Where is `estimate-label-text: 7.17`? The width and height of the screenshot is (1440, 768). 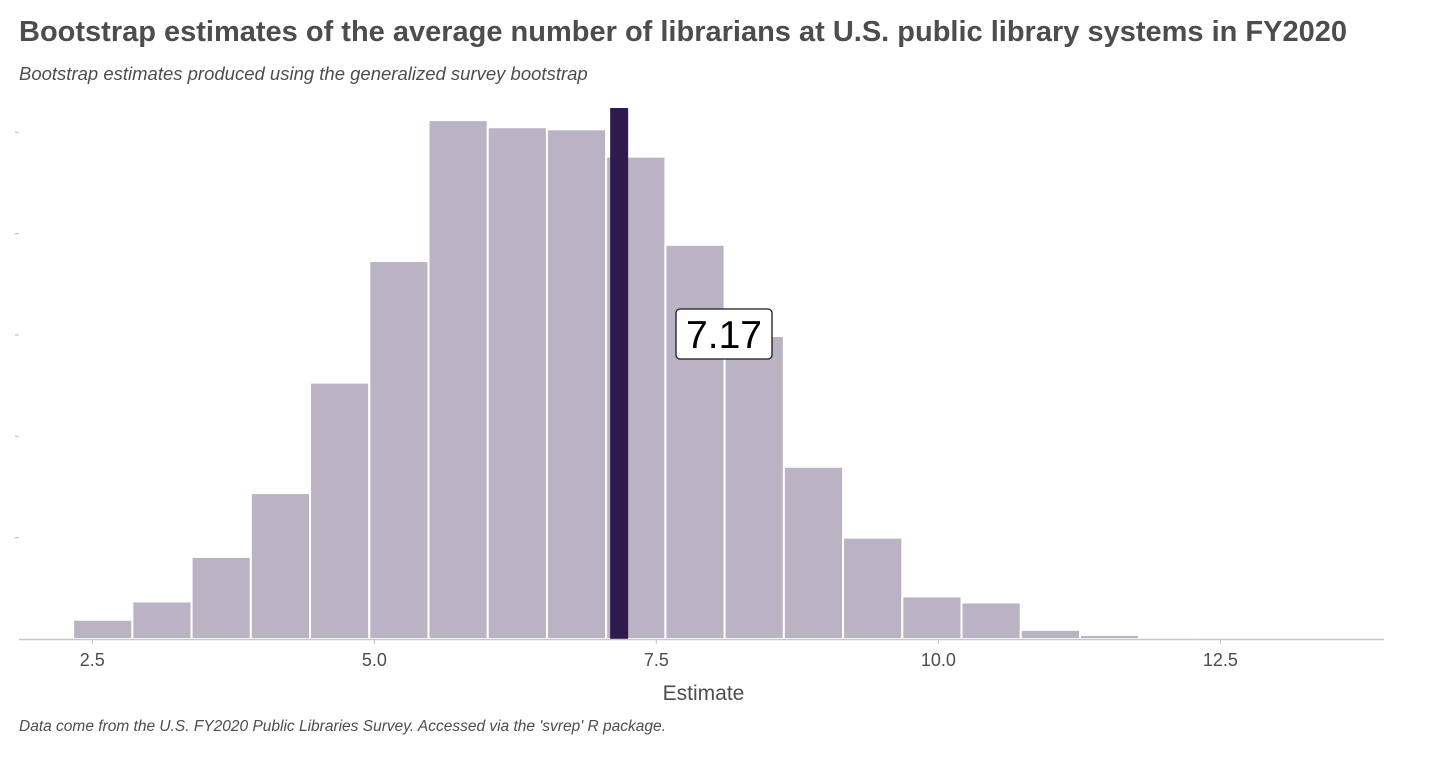 estimate-label-text: 7.17 is located at coordinates (724, 335).